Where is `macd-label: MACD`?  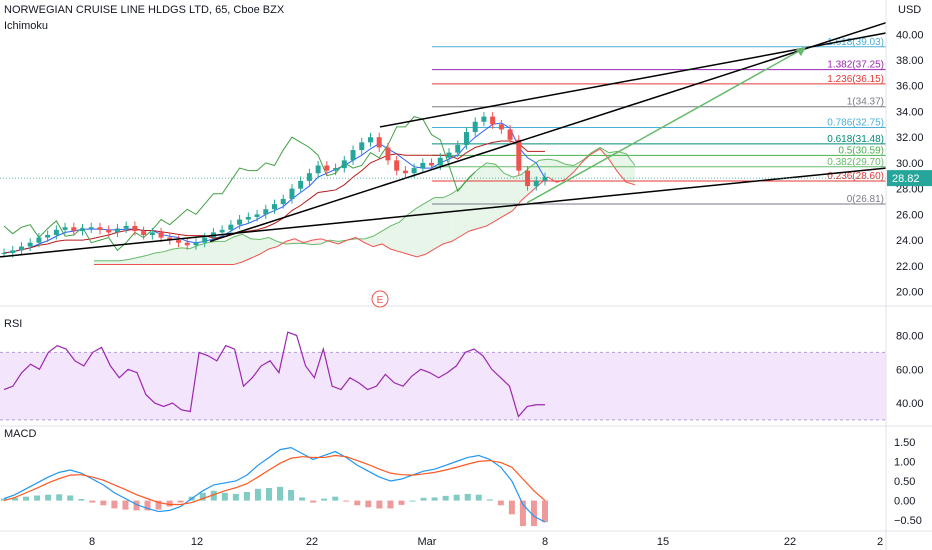
macd-label: MACD is located at coordinates (20, 434).